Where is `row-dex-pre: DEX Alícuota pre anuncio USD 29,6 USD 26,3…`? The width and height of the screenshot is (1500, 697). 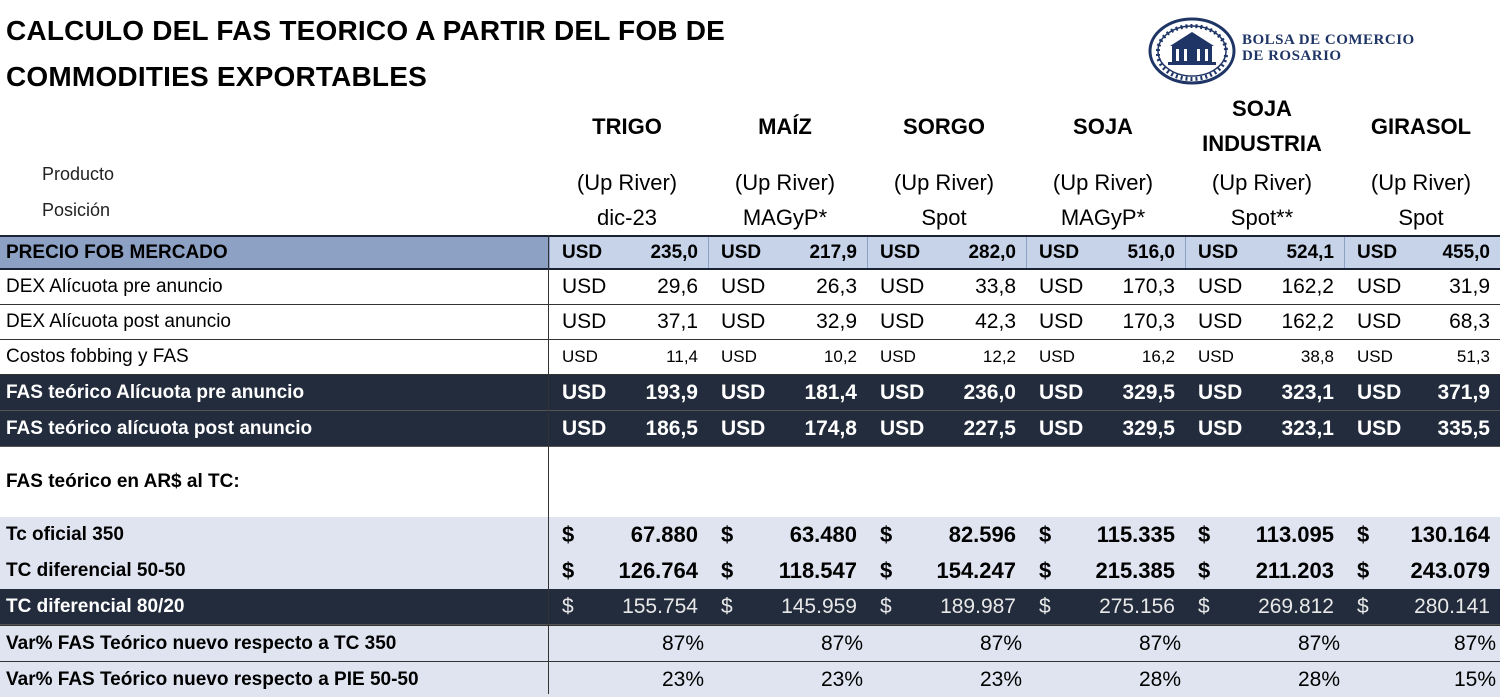 row-dex-pre: DEX Alícuota pre anuncio USD 29,6 USD 26,3… is located at coordinates (750, 287).